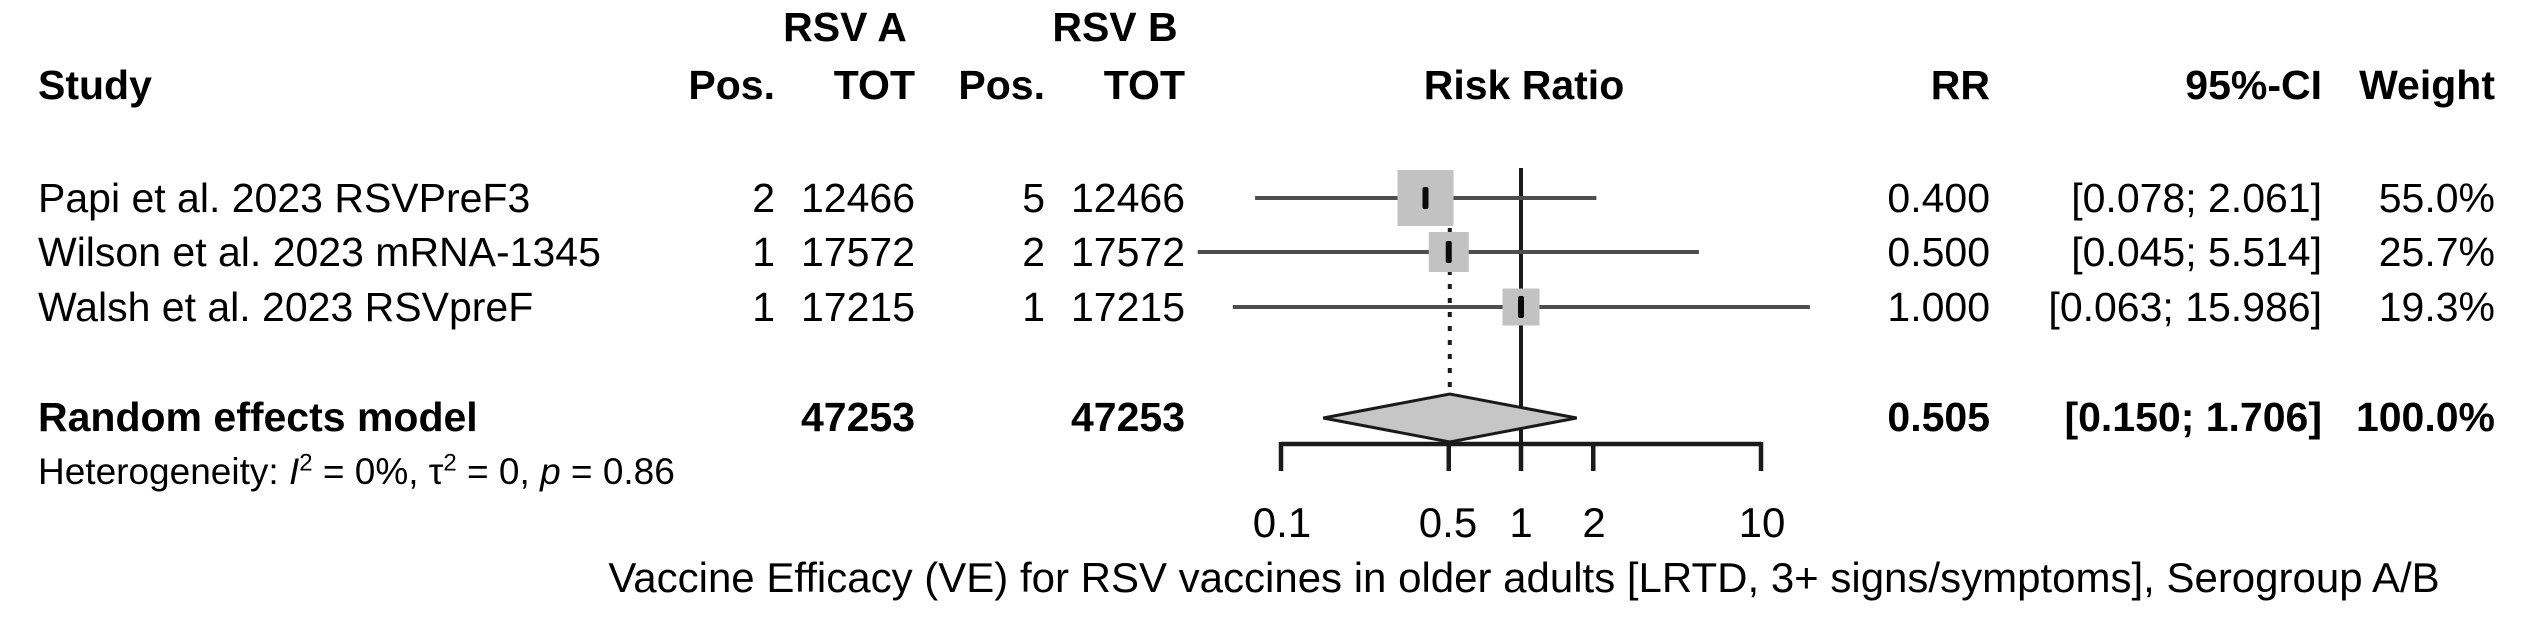 The height and width of the screenshot is (622, 2537). Describe the element at coordinates (1001, 85) in the screenshot. I see `column-header-pos-b: Pos.` at that location.